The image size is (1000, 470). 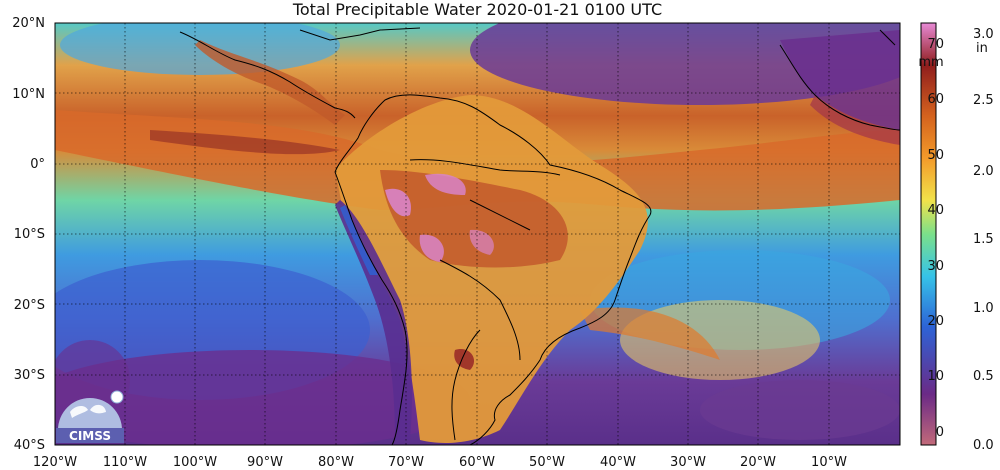 I want to click on cb-in-tick: 2.0, so click(x=983, y=171).